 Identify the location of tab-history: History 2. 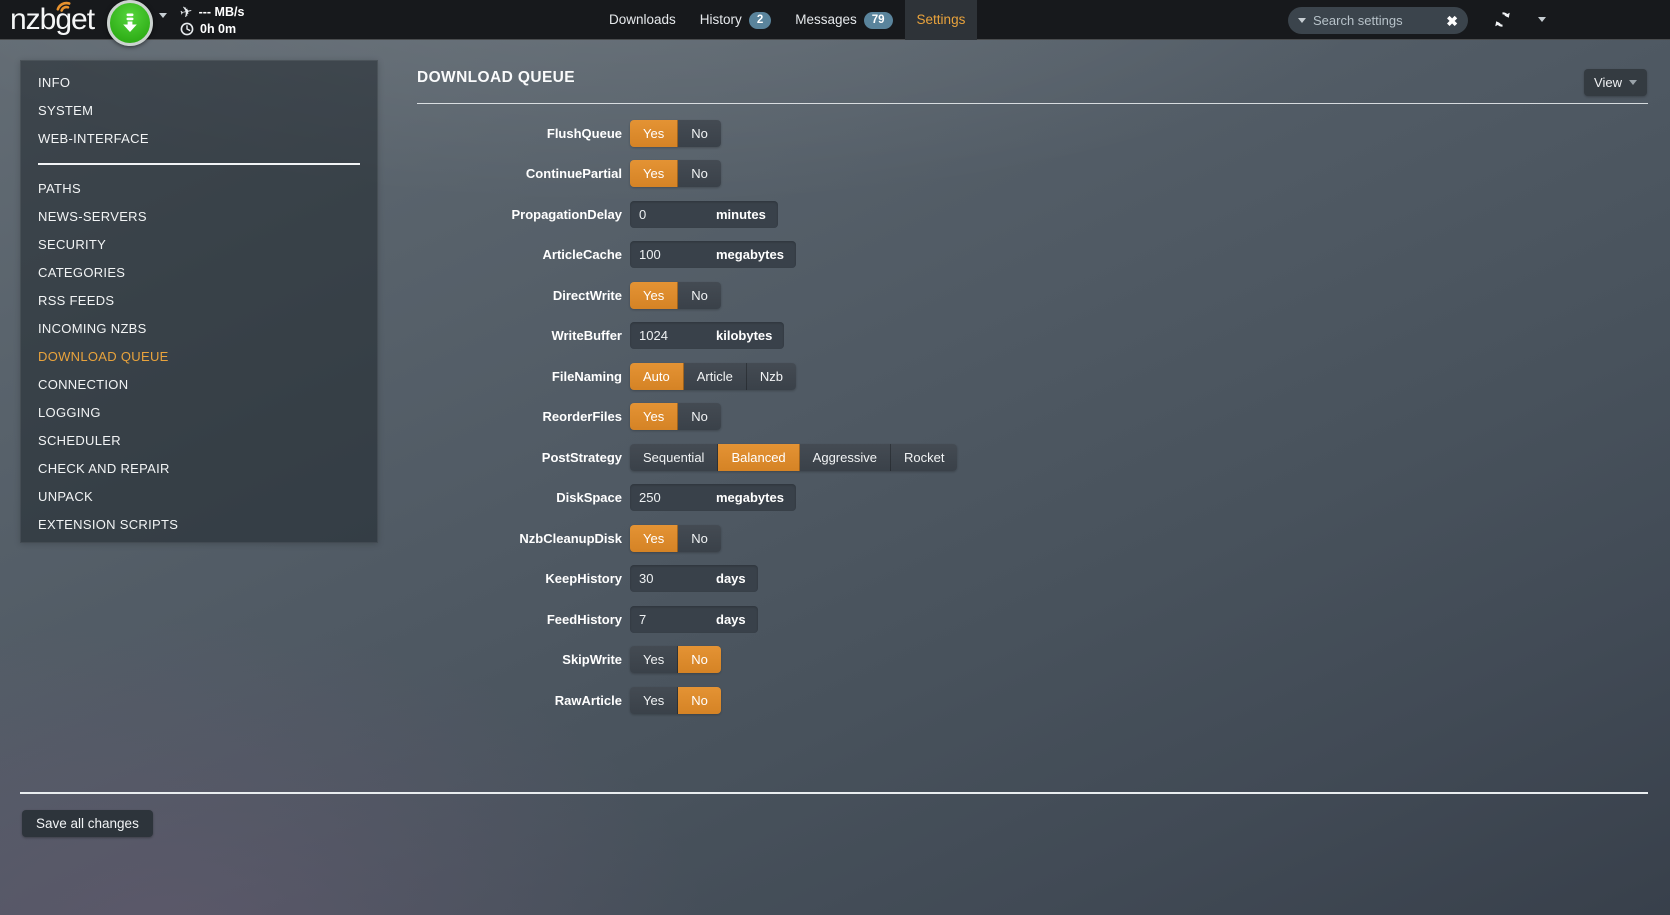
(735, 20).